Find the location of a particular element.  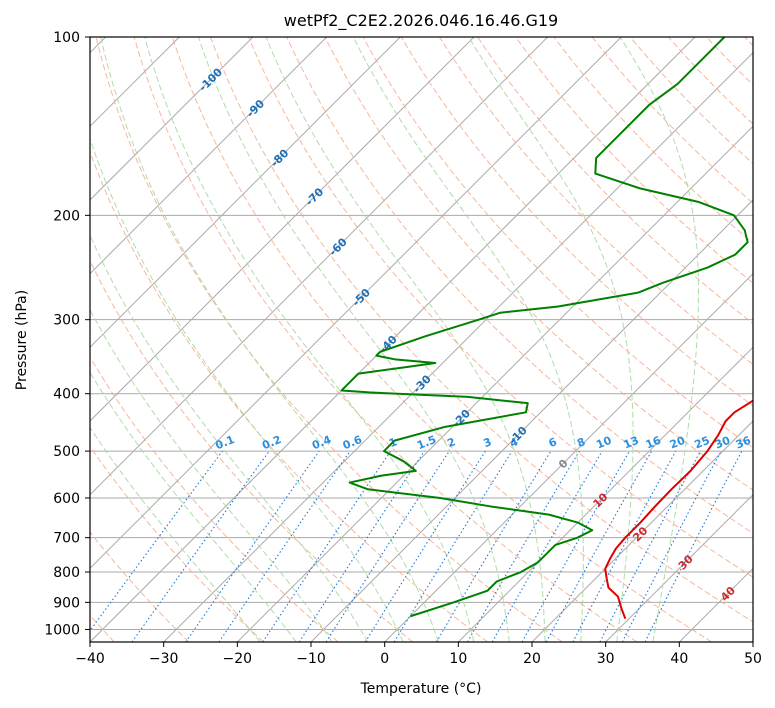

mixing-ratio-label: 6 is located at coordinates (553, 442).